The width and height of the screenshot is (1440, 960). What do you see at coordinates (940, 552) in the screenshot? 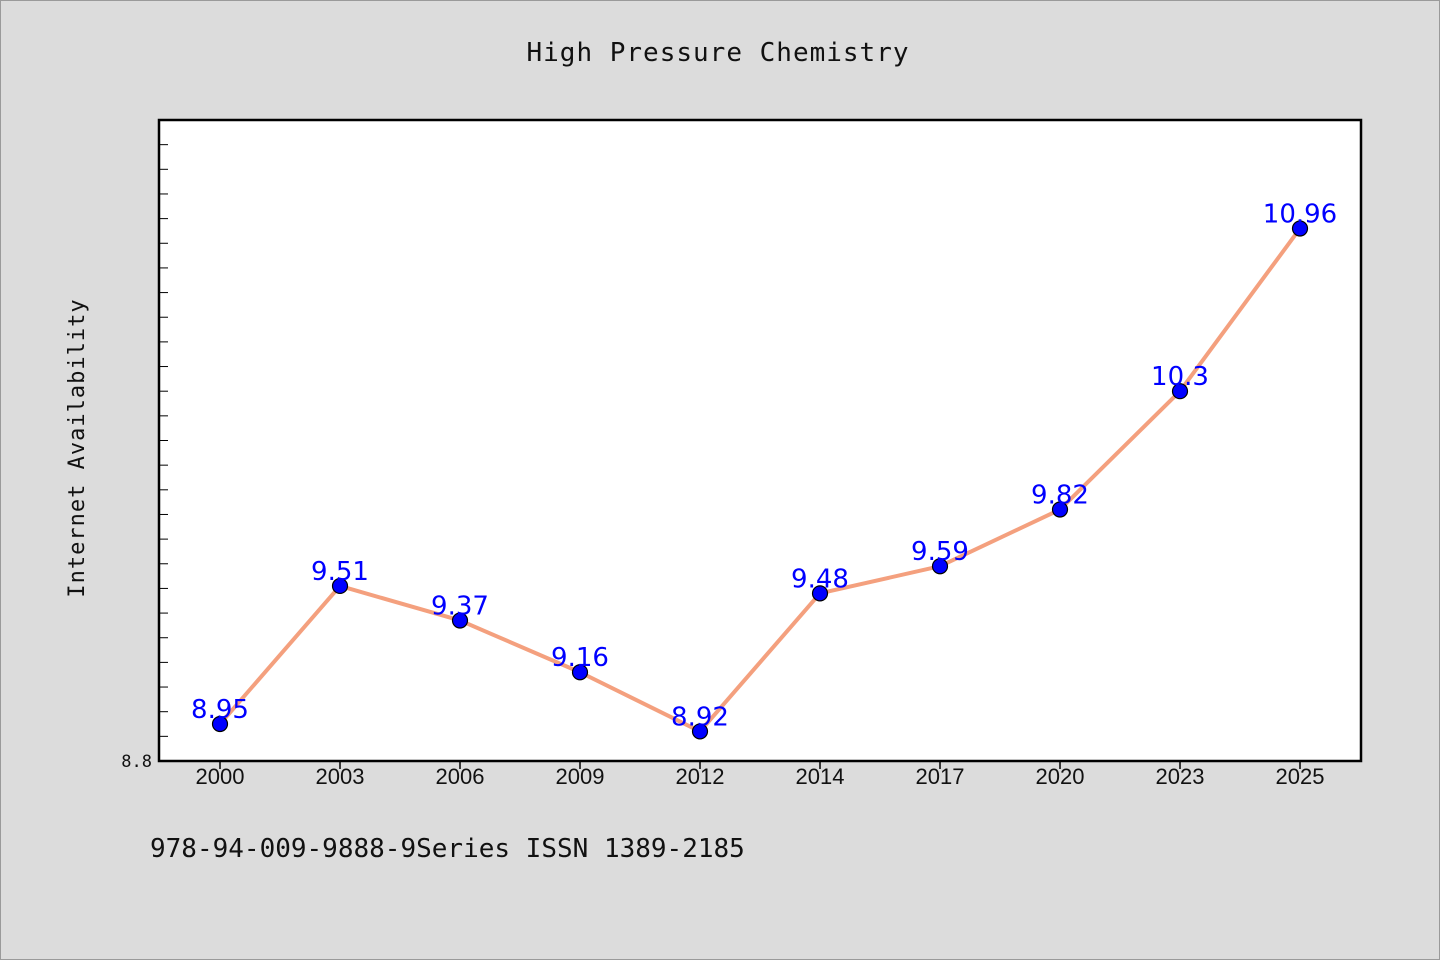
I see `data-label: 9.59` at bounding box center [940, 552].